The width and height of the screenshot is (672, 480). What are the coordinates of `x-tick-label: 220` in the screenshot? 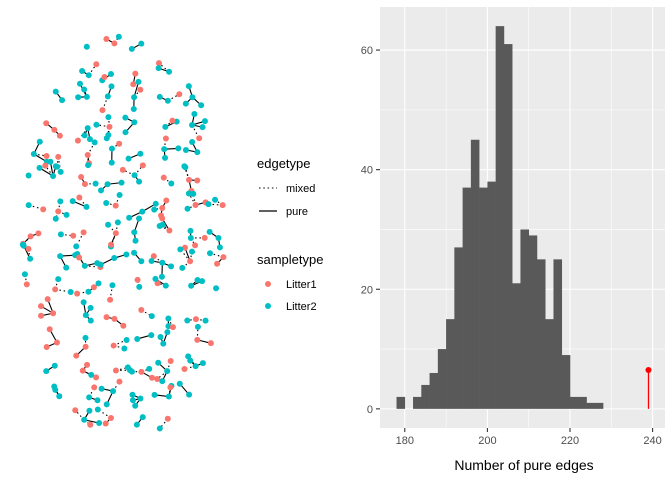 It's located at (570, 441).